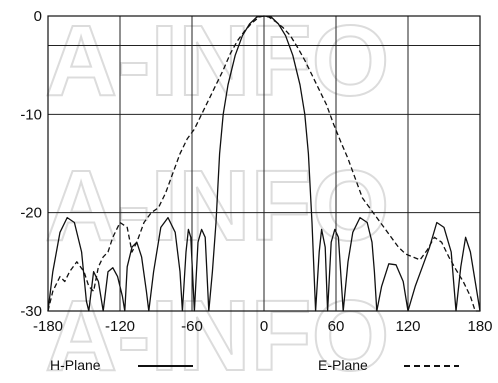 The image size is (498, 383). I want to click on x-tick-label: 60, so click(336, 326).